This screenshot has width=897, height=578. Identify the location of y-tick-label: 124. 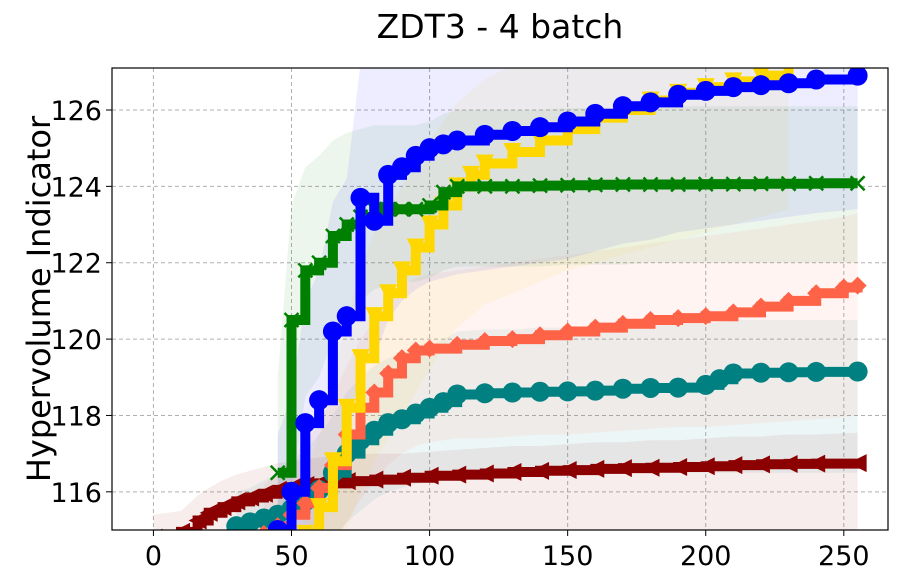
(76, 187).